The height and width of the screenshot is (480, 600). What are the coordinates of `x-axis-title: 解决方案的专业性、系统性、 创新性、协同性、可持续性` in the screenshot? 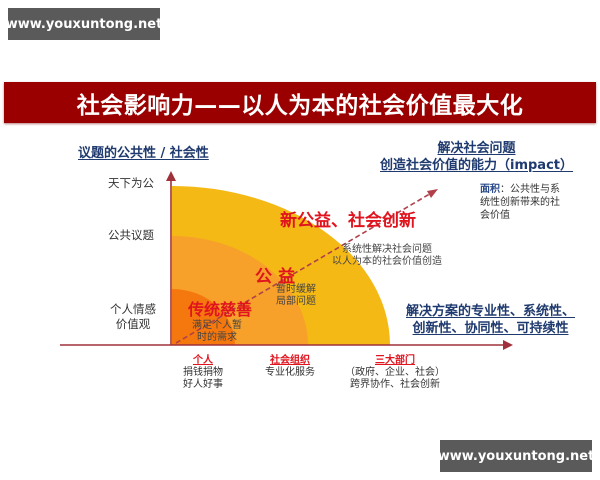 It's located at (490, 320).